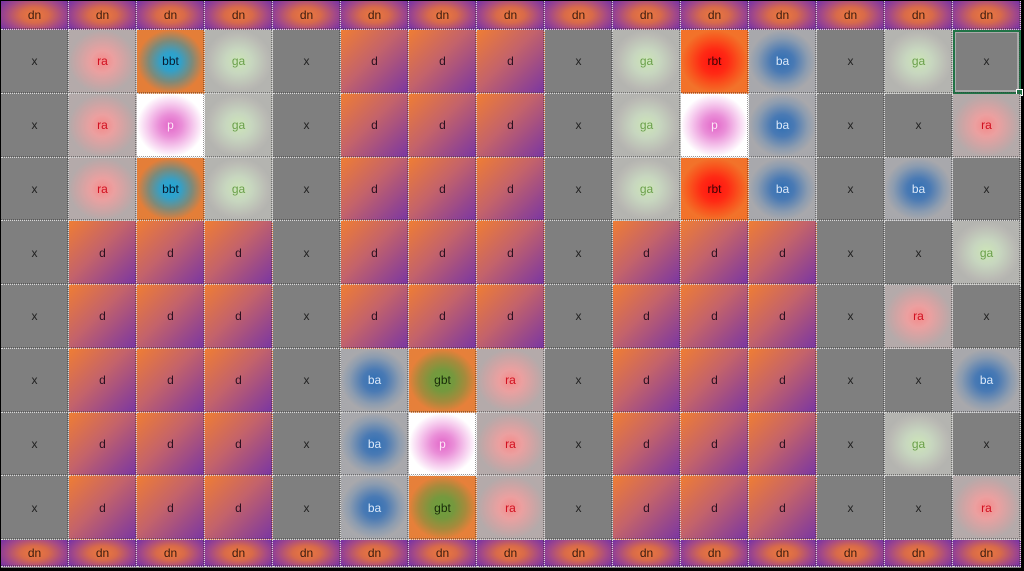  Describe the element at coordinates (715, 189) in the screenshot. I see `grid-cell: rbt` at that location.